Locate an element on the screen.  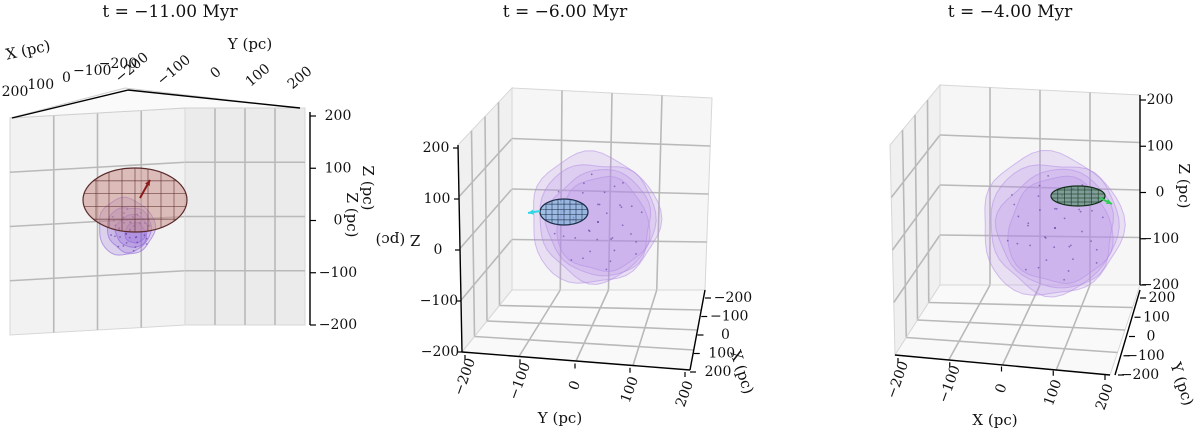
data-ellipsoid-blue is located at coordinates (564, 212).